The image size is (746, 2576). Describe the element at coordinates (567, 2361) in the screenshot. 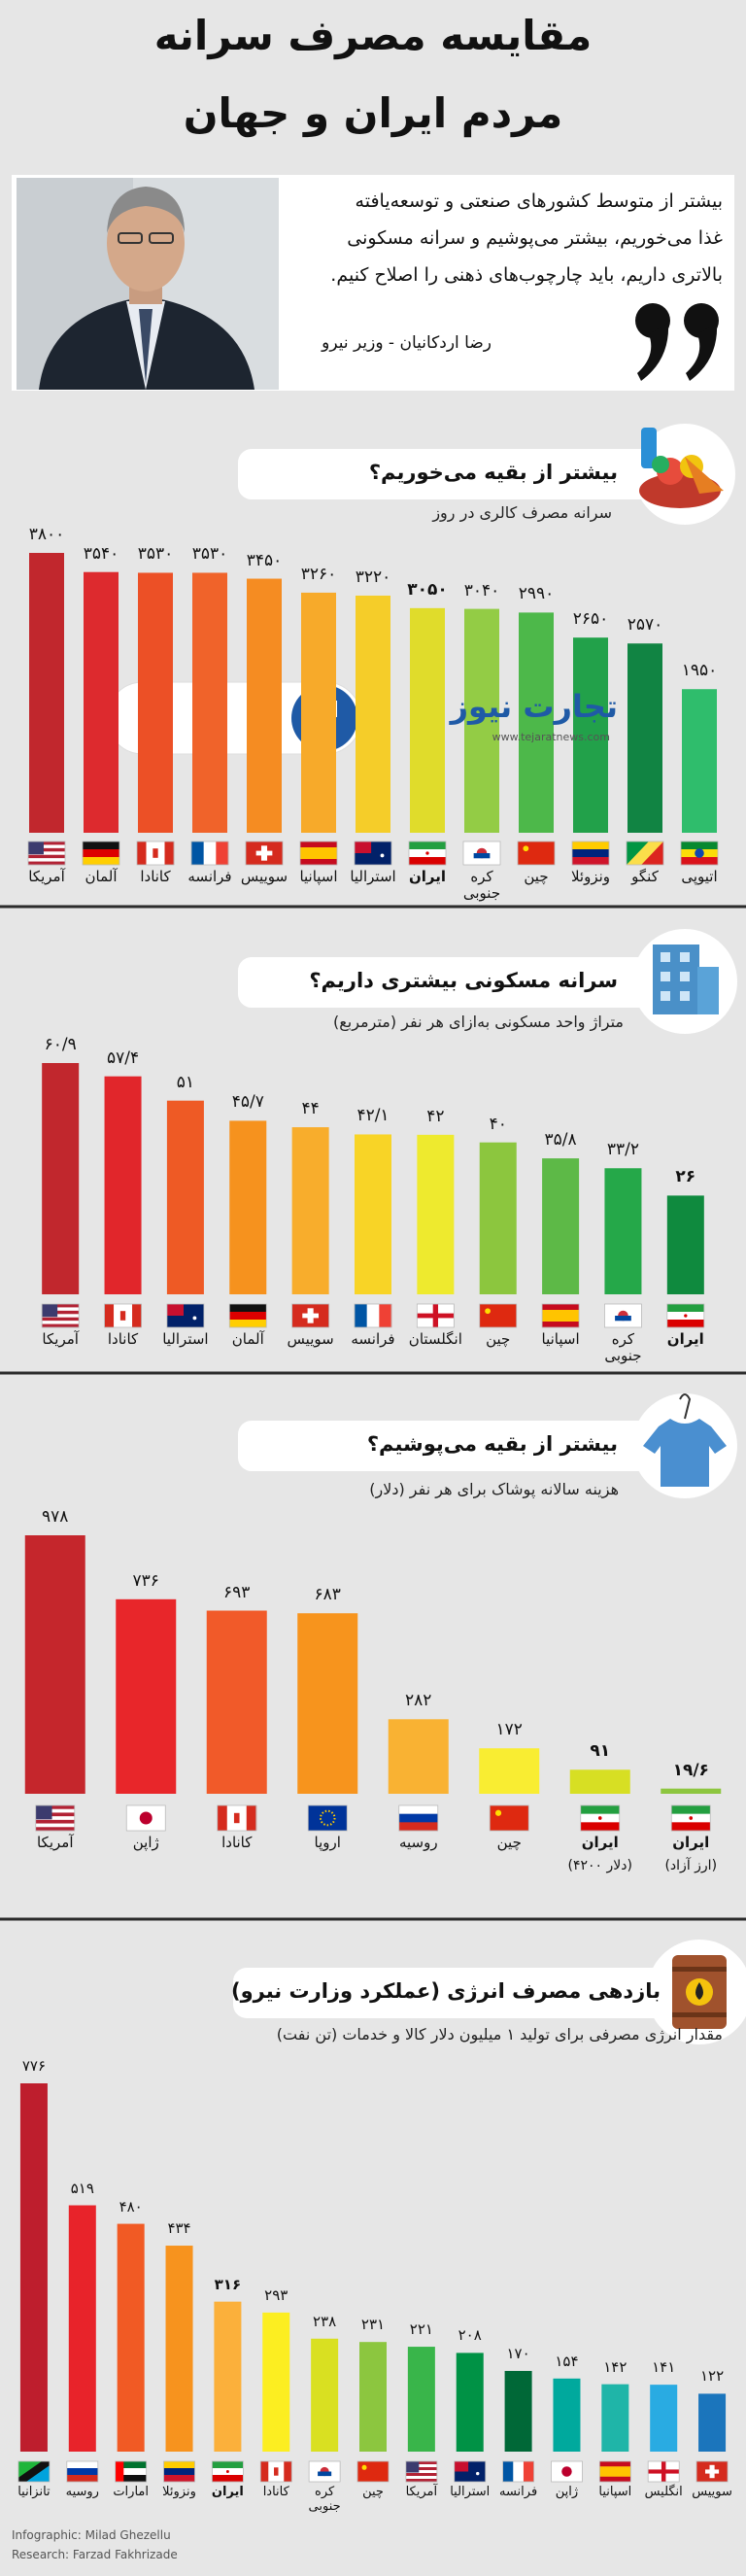

I see `value-label: ۱۵۴` at that location.